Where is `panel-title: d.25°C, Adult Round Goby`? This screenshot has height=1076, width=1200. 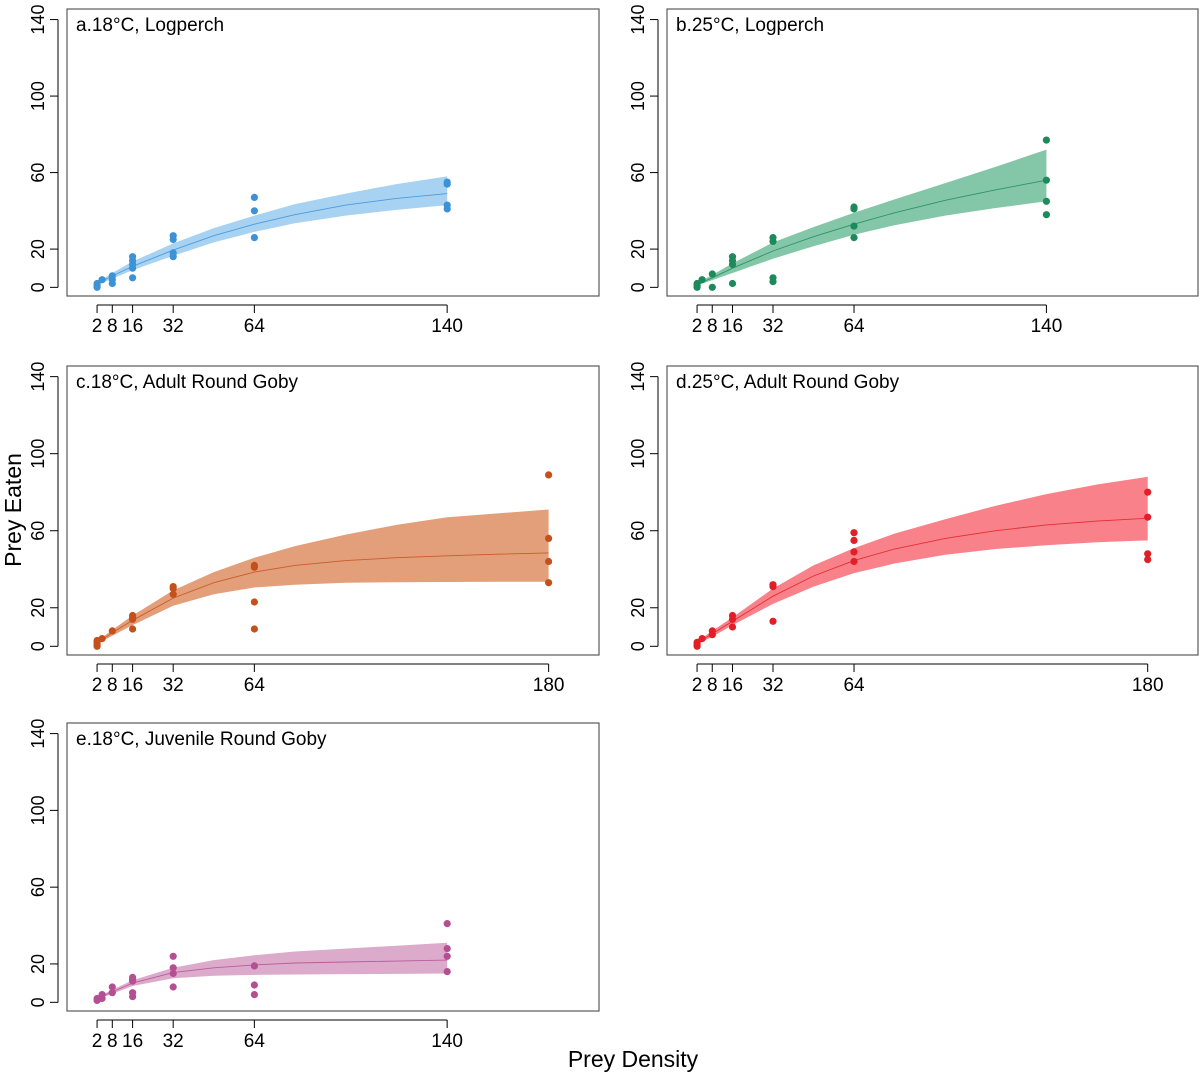 panel-title: d.25°C, Adult Round Goby is located at coordinates (788, 382).